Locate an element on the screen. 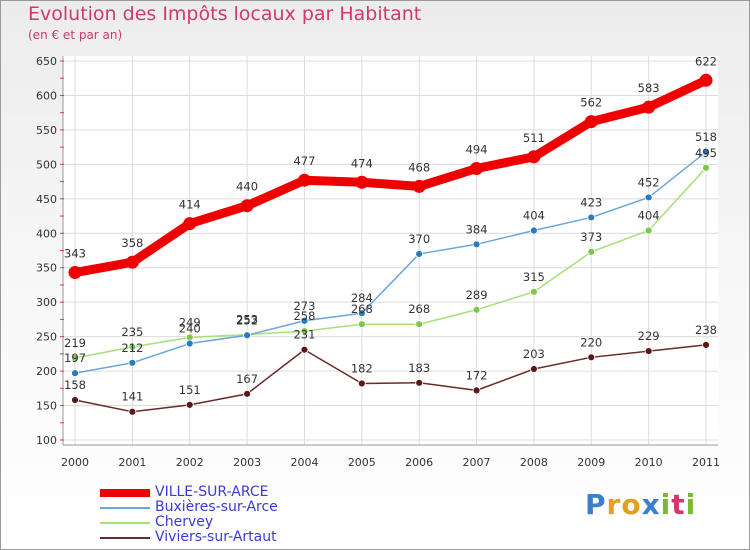 This screenshot has height=550, width=750. y-tick-label: 100 is located at coordinates (46, 440).